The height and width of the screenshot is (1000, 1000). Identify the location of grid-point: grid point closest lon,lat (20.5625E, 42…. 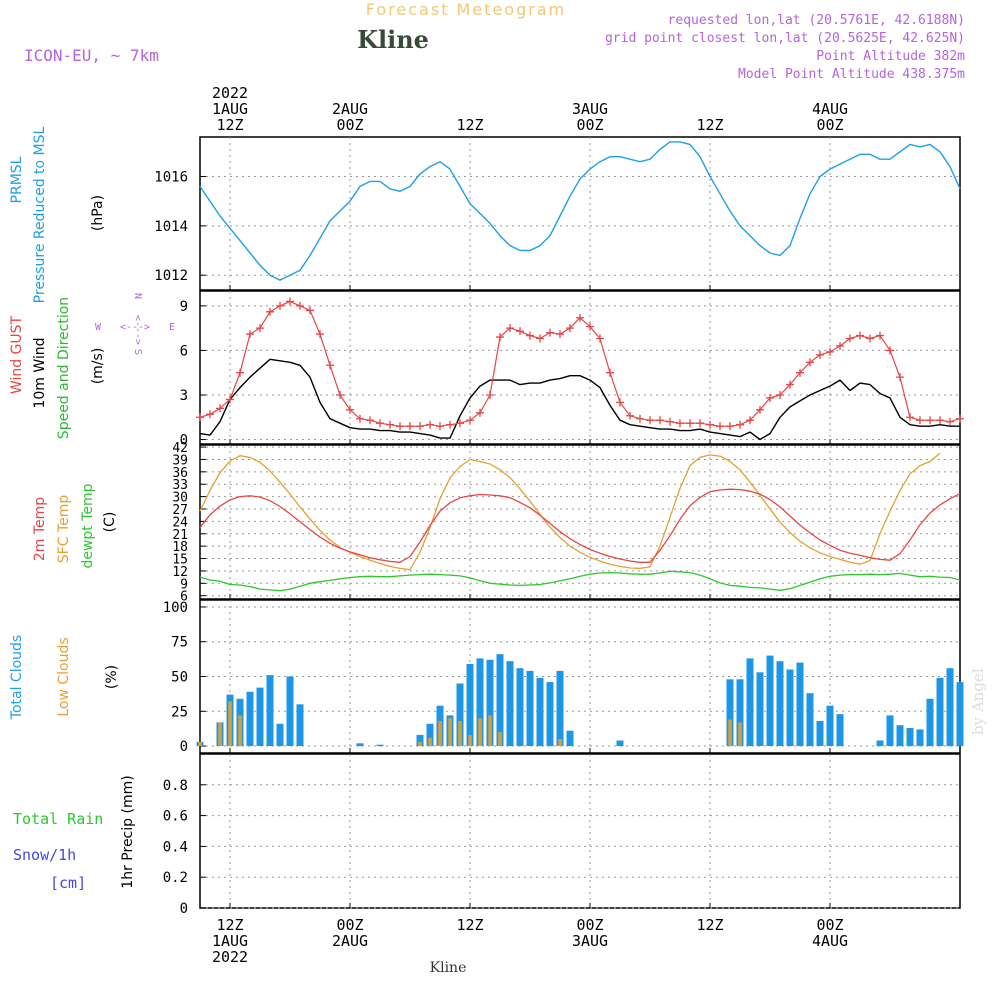
(785, 38).